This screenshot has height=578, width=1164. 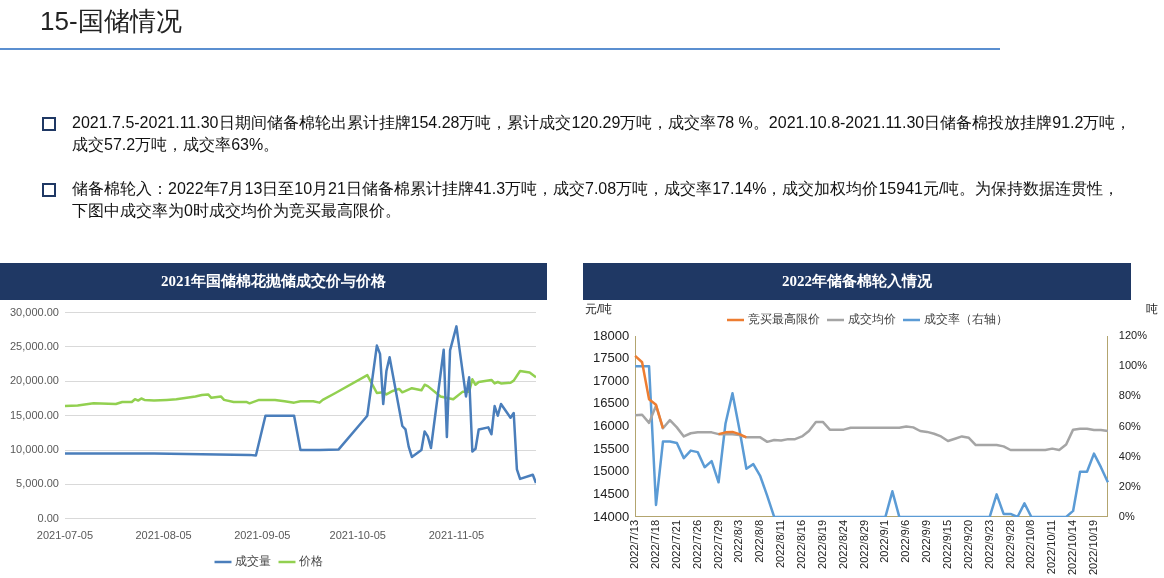 I want to click on y2-tick-label: 0%, so click(x=1126, y=515).